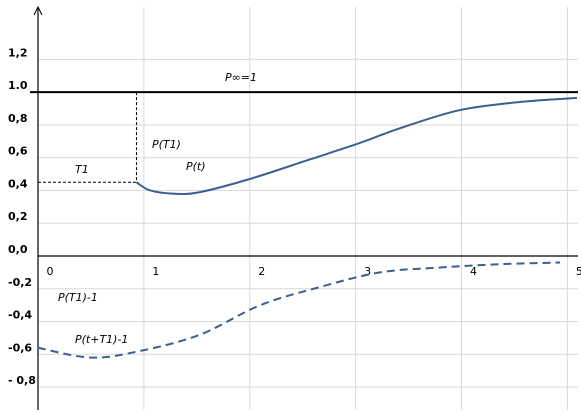  I want to click on y-tick-label: 1,2, so click(18, 52).